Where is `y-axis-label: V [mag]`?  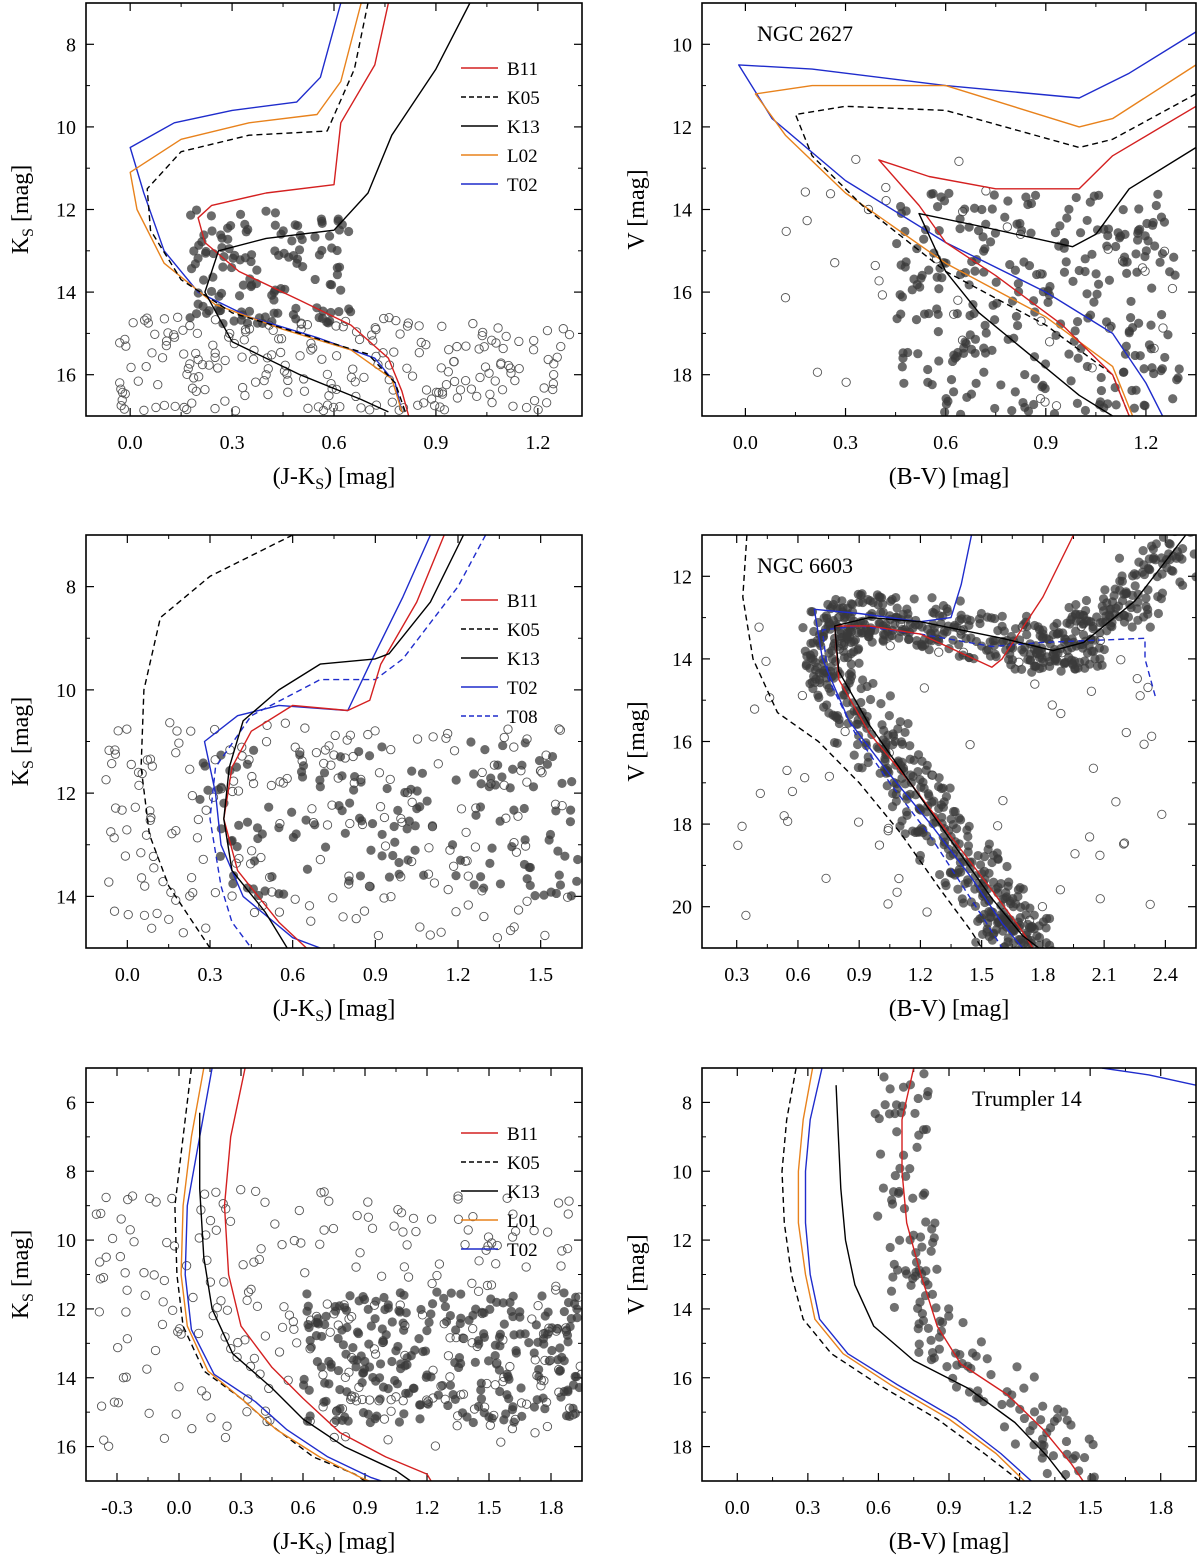 y-axis-label: V [mag] is located at coordinates (637, 741).